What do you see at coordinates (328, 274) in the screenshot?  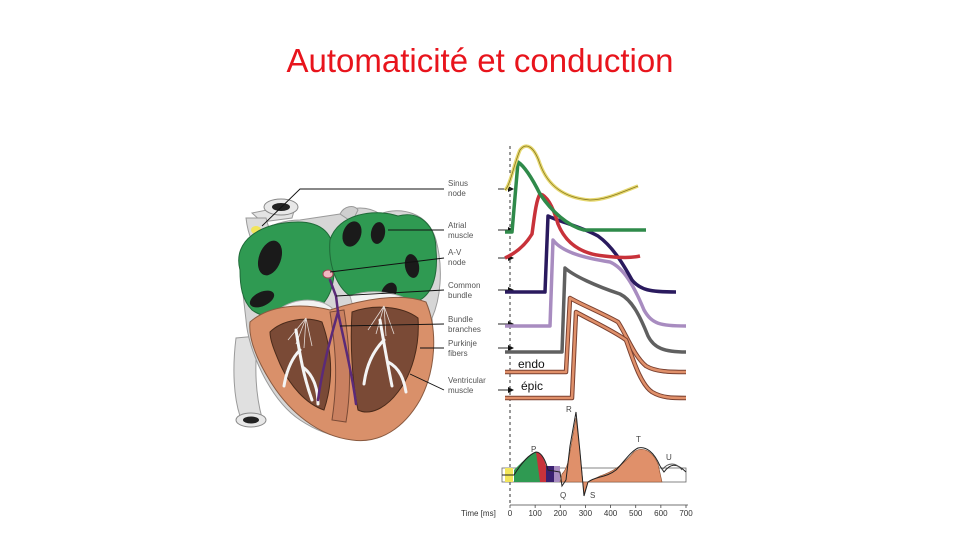 I see `av-node-spot` at bounding box center [328, 274].